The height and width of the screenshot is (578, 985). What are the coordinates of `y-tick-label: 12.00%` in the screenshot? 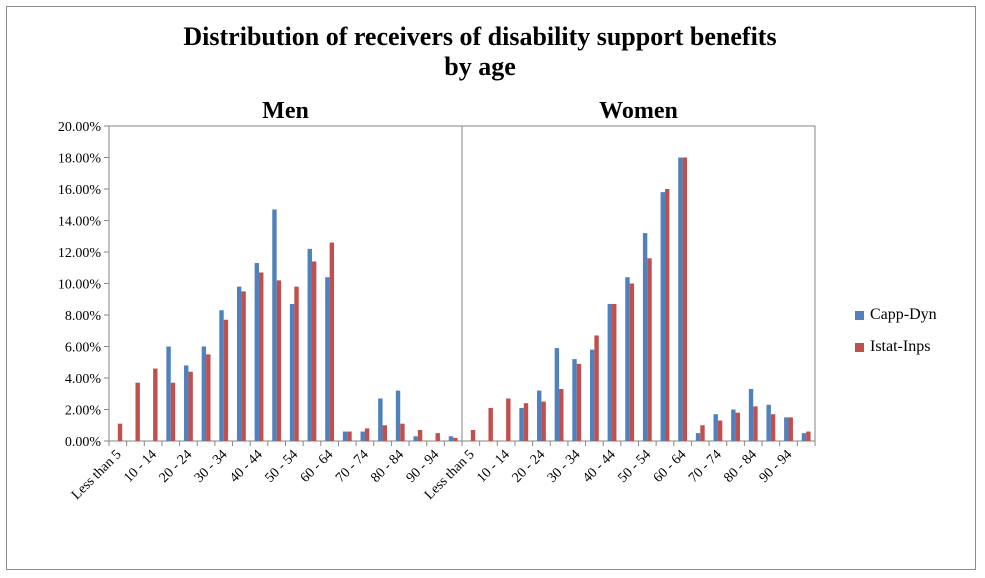 It's located at (80, 253).